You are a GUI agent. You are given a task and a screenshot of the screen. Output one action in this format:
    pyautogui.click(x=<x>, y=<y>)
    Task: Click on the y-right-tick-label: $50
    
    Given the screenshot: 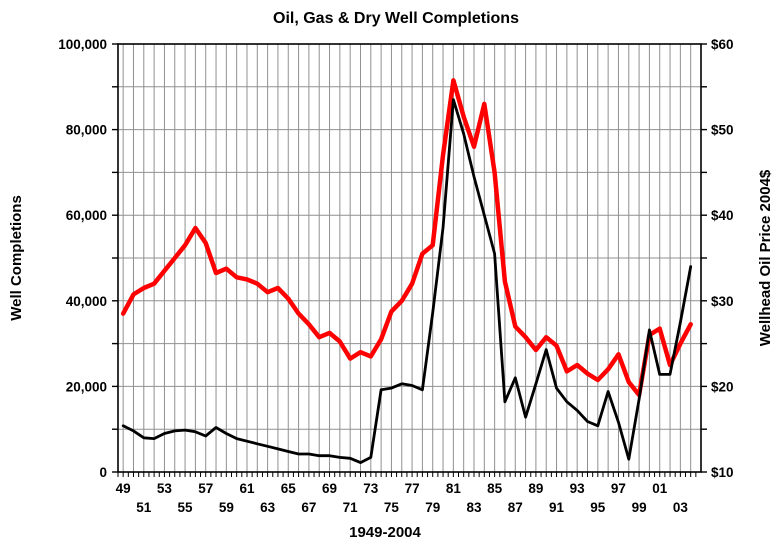 What is the action you would take?
    pyautogui.click(x=722, y=130)
    